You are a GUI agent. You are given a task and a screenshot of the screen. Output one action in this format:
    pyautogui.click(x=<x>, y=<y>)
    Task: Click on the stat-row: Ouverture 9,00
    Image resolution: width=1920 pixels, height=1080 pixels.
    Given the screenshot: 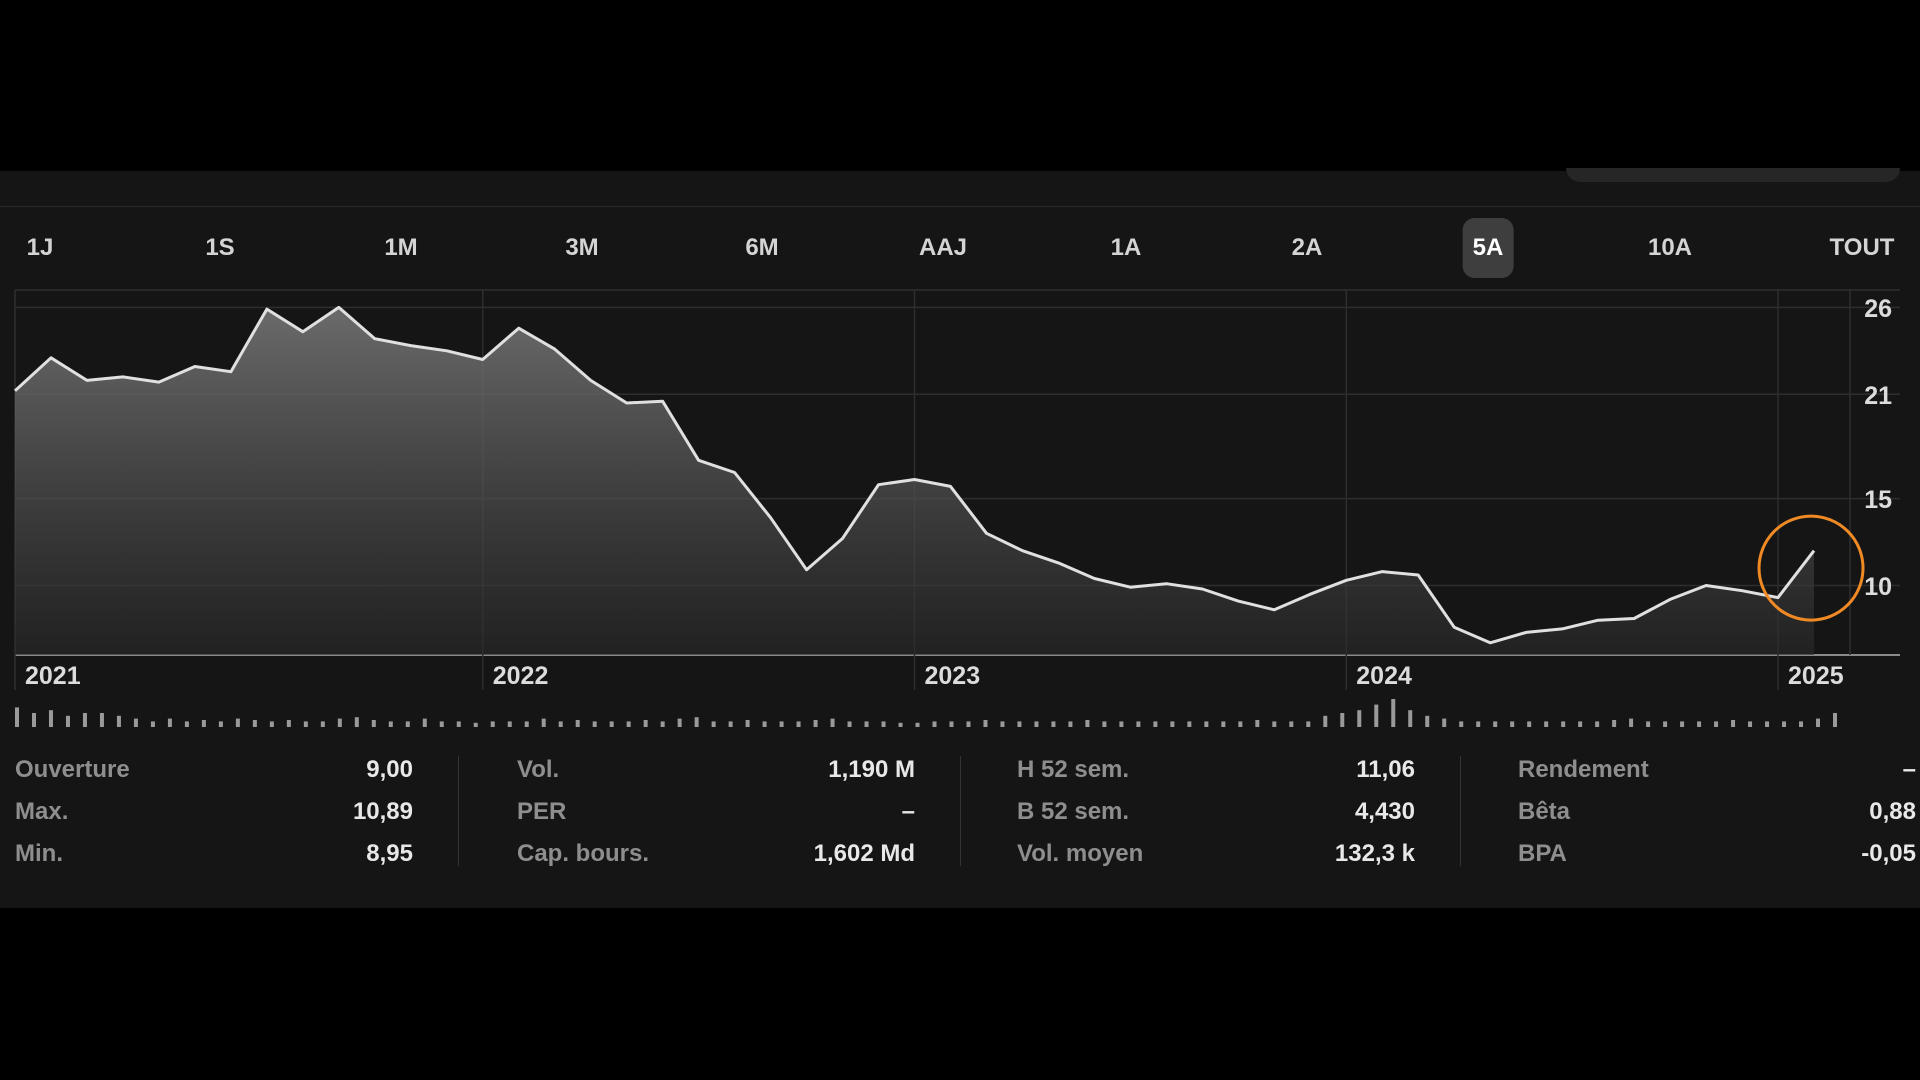 What is the action you would take?
    pyautogui.click(x=214, y=769)
    